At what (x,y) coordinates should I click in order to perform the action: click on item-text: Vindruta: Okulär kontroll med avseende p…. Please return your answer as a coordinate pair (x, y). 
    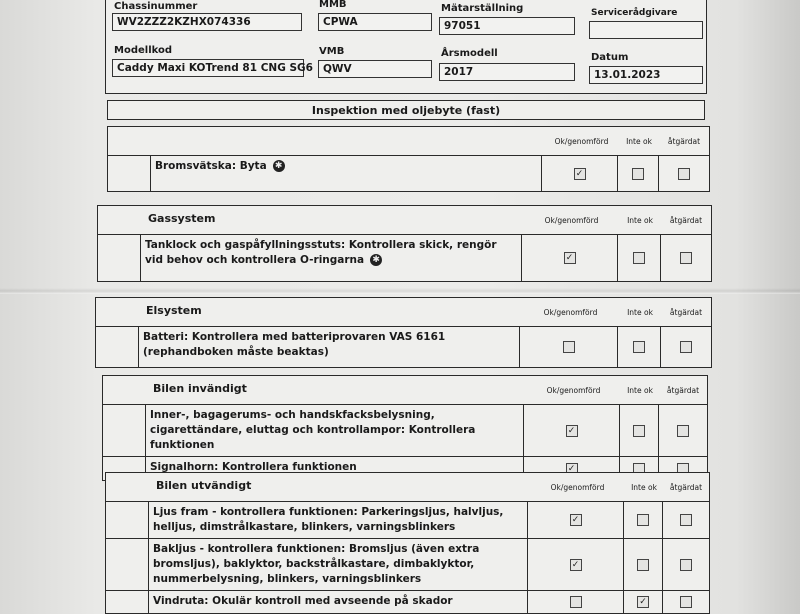
    Looking at the image, I should click on (303, 601).